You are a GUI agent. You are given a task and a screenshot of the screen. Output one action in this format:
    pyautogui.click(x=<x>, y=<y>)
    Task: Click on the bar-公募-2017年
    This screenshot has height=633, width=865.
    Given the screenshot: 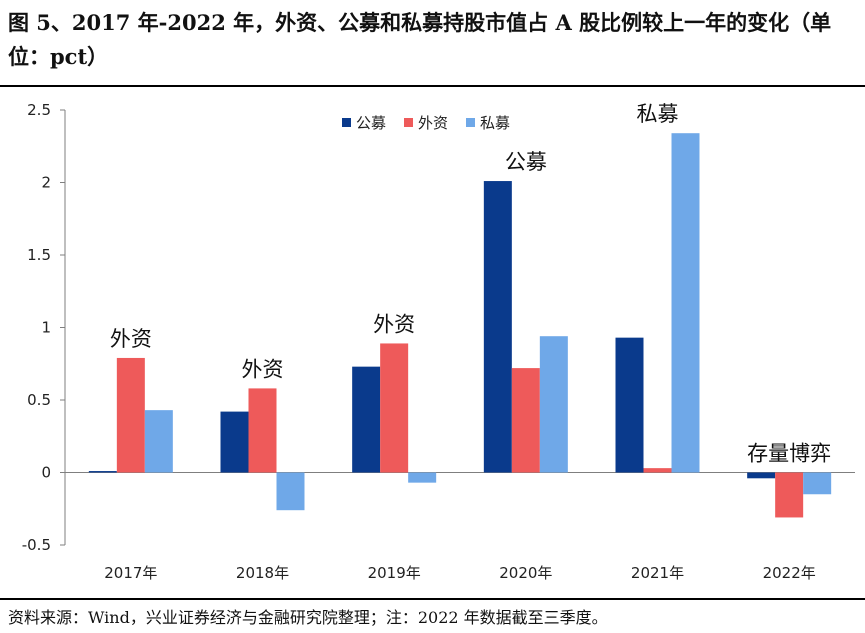 What is the action you would take?
    pyautogui.click(x=102, y=472)
    